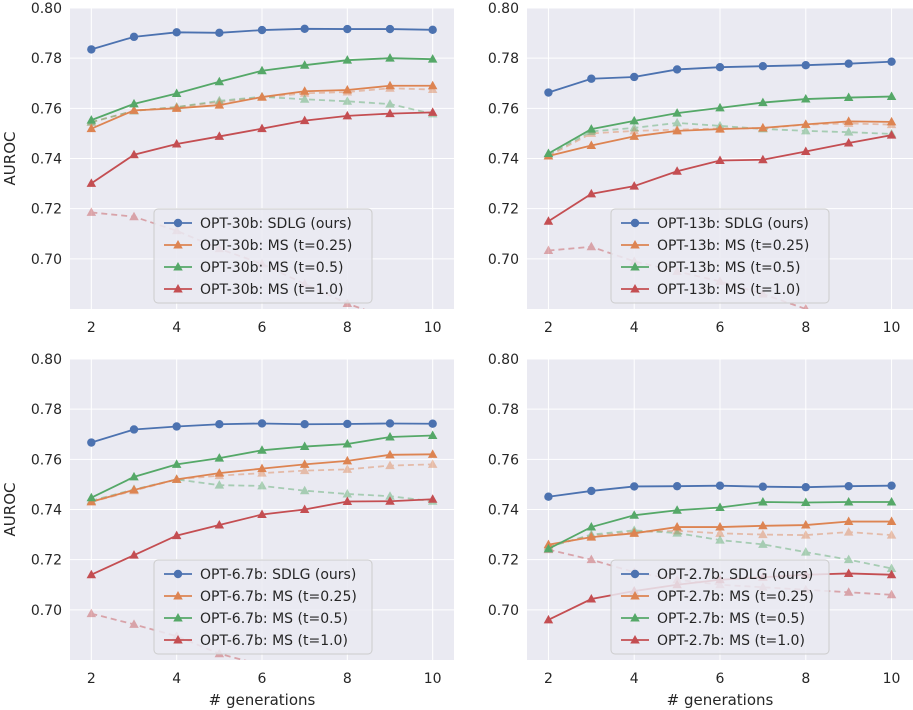 Image resolution: width=913 pixels, height=710 pixels. What do you see at coordinates (46, 160) in the screenshot?
I see `y-tick-label: 0.74` at bounding box center [46, 160].